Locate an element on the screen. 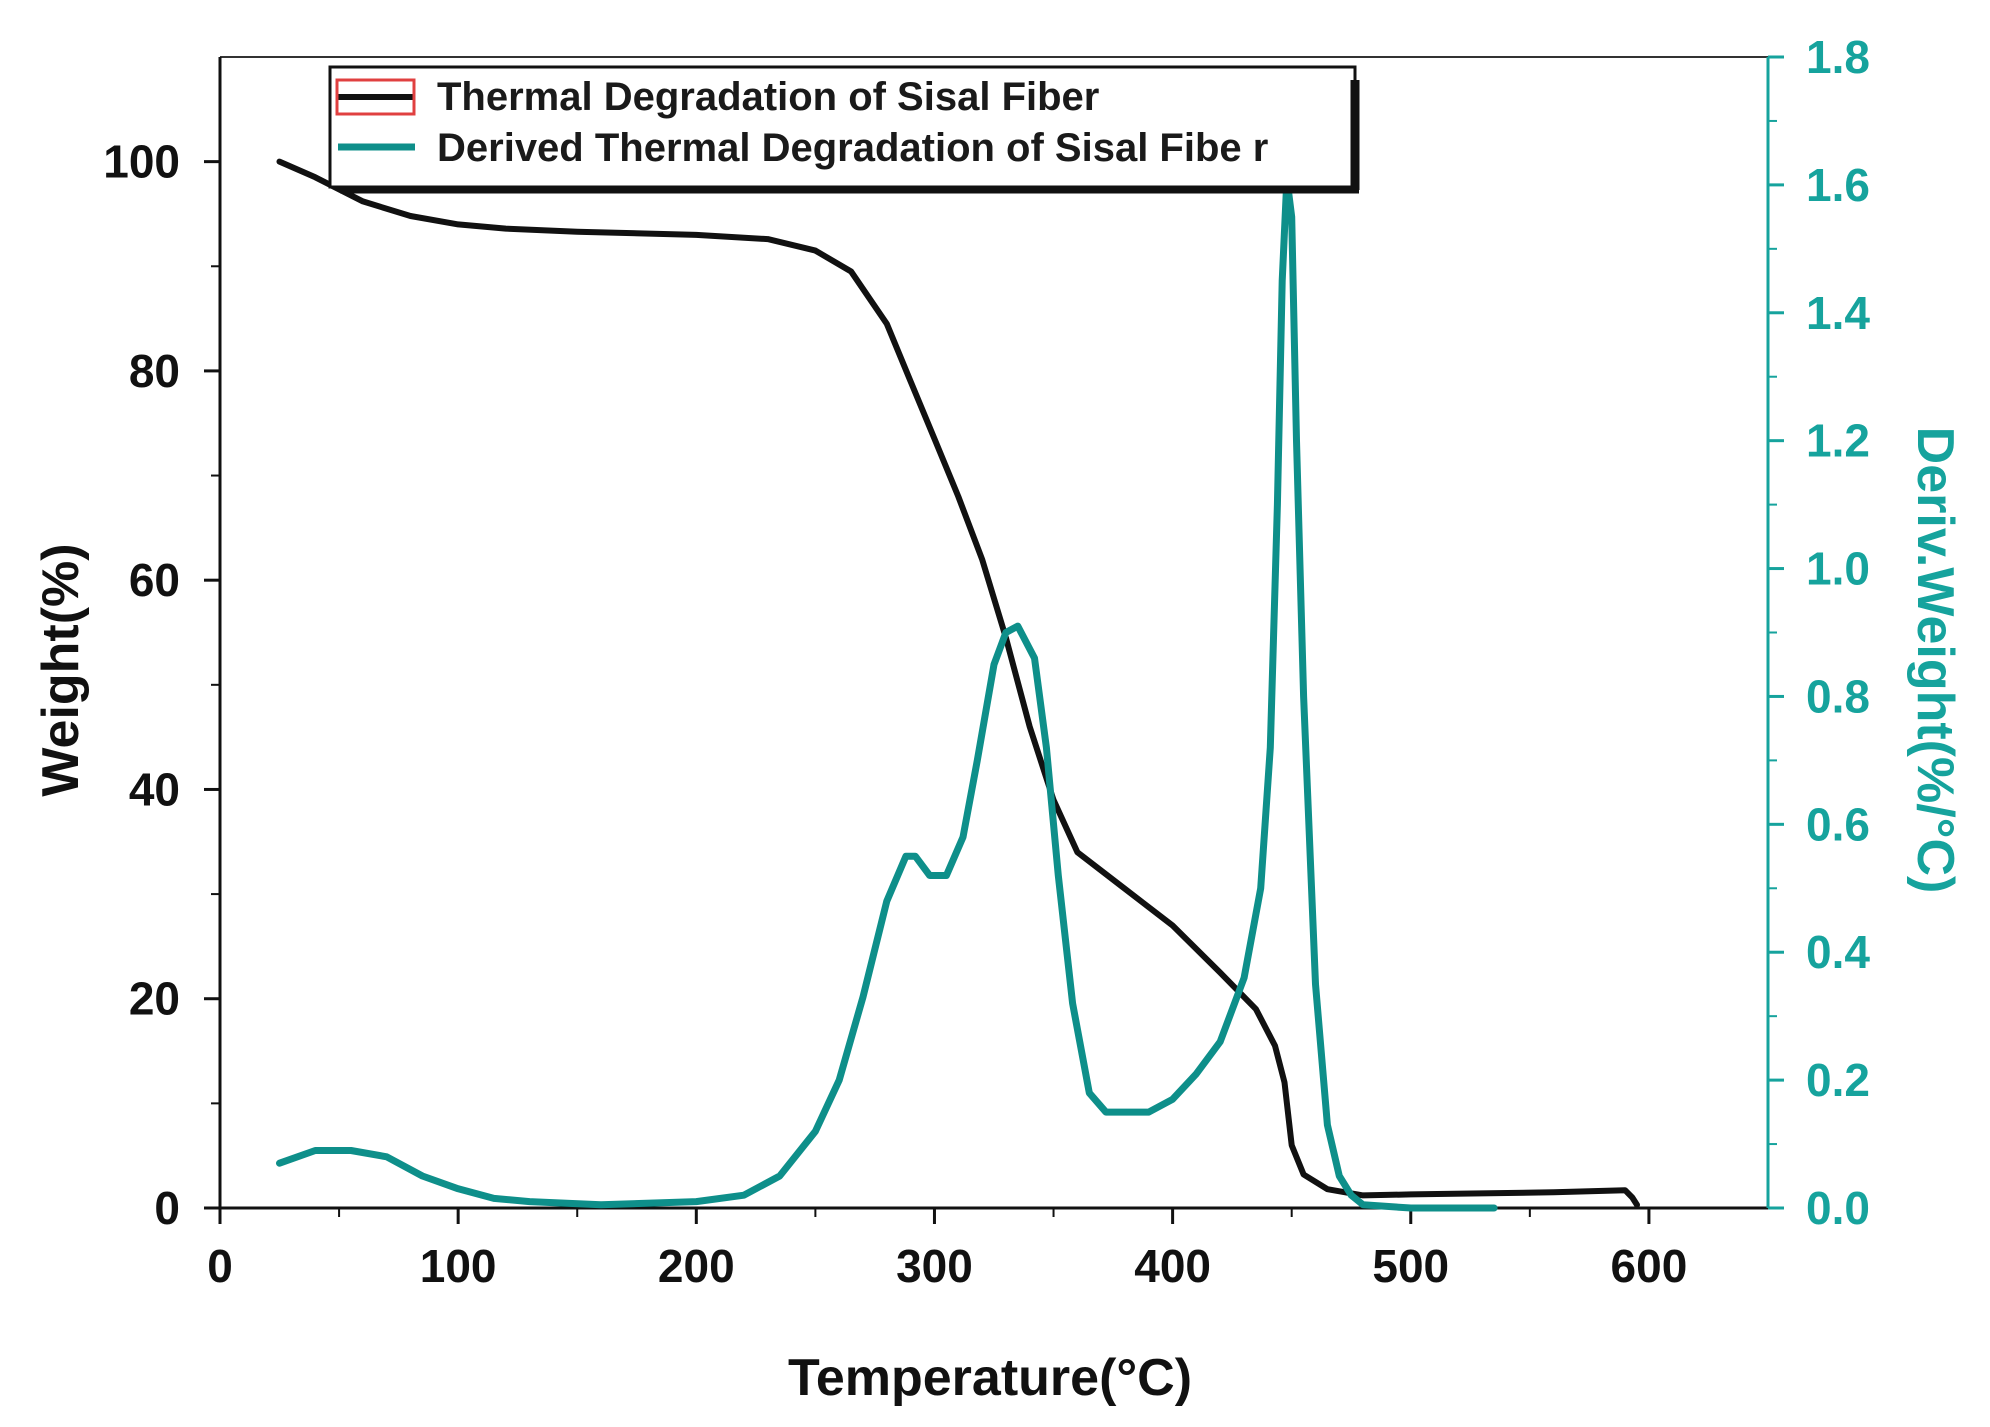 The image size is (1990, 1427). legend-tg-label: Thermal Degradation of Sisal Fiber is located at coordinates (768, 97).